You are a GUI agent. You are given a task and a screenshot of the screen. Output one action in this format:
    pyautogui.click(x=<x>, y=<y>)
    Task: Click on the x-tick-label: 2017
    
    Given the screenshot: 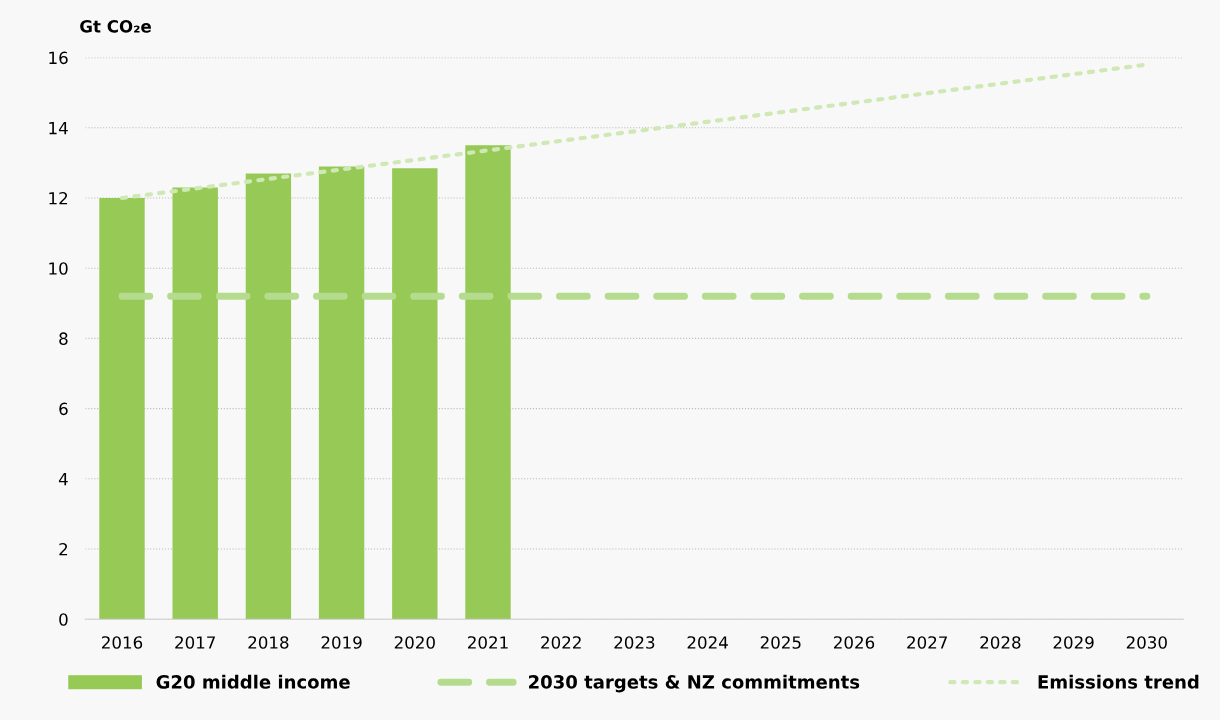 What is the action you would take?
    pyautogui.click(x=195, y=642)
    